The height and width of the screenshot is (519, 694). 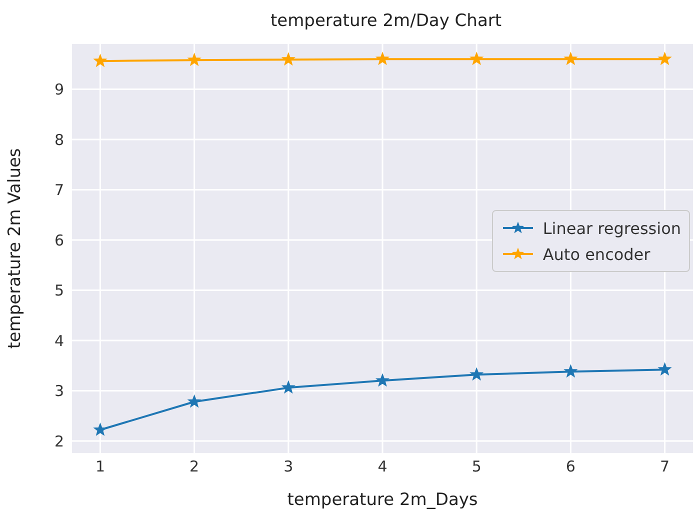 What do you see at coordinates (477, 467) in the screenshot?
I see `x-tick-label: 5` at bounding box center [477, 467].